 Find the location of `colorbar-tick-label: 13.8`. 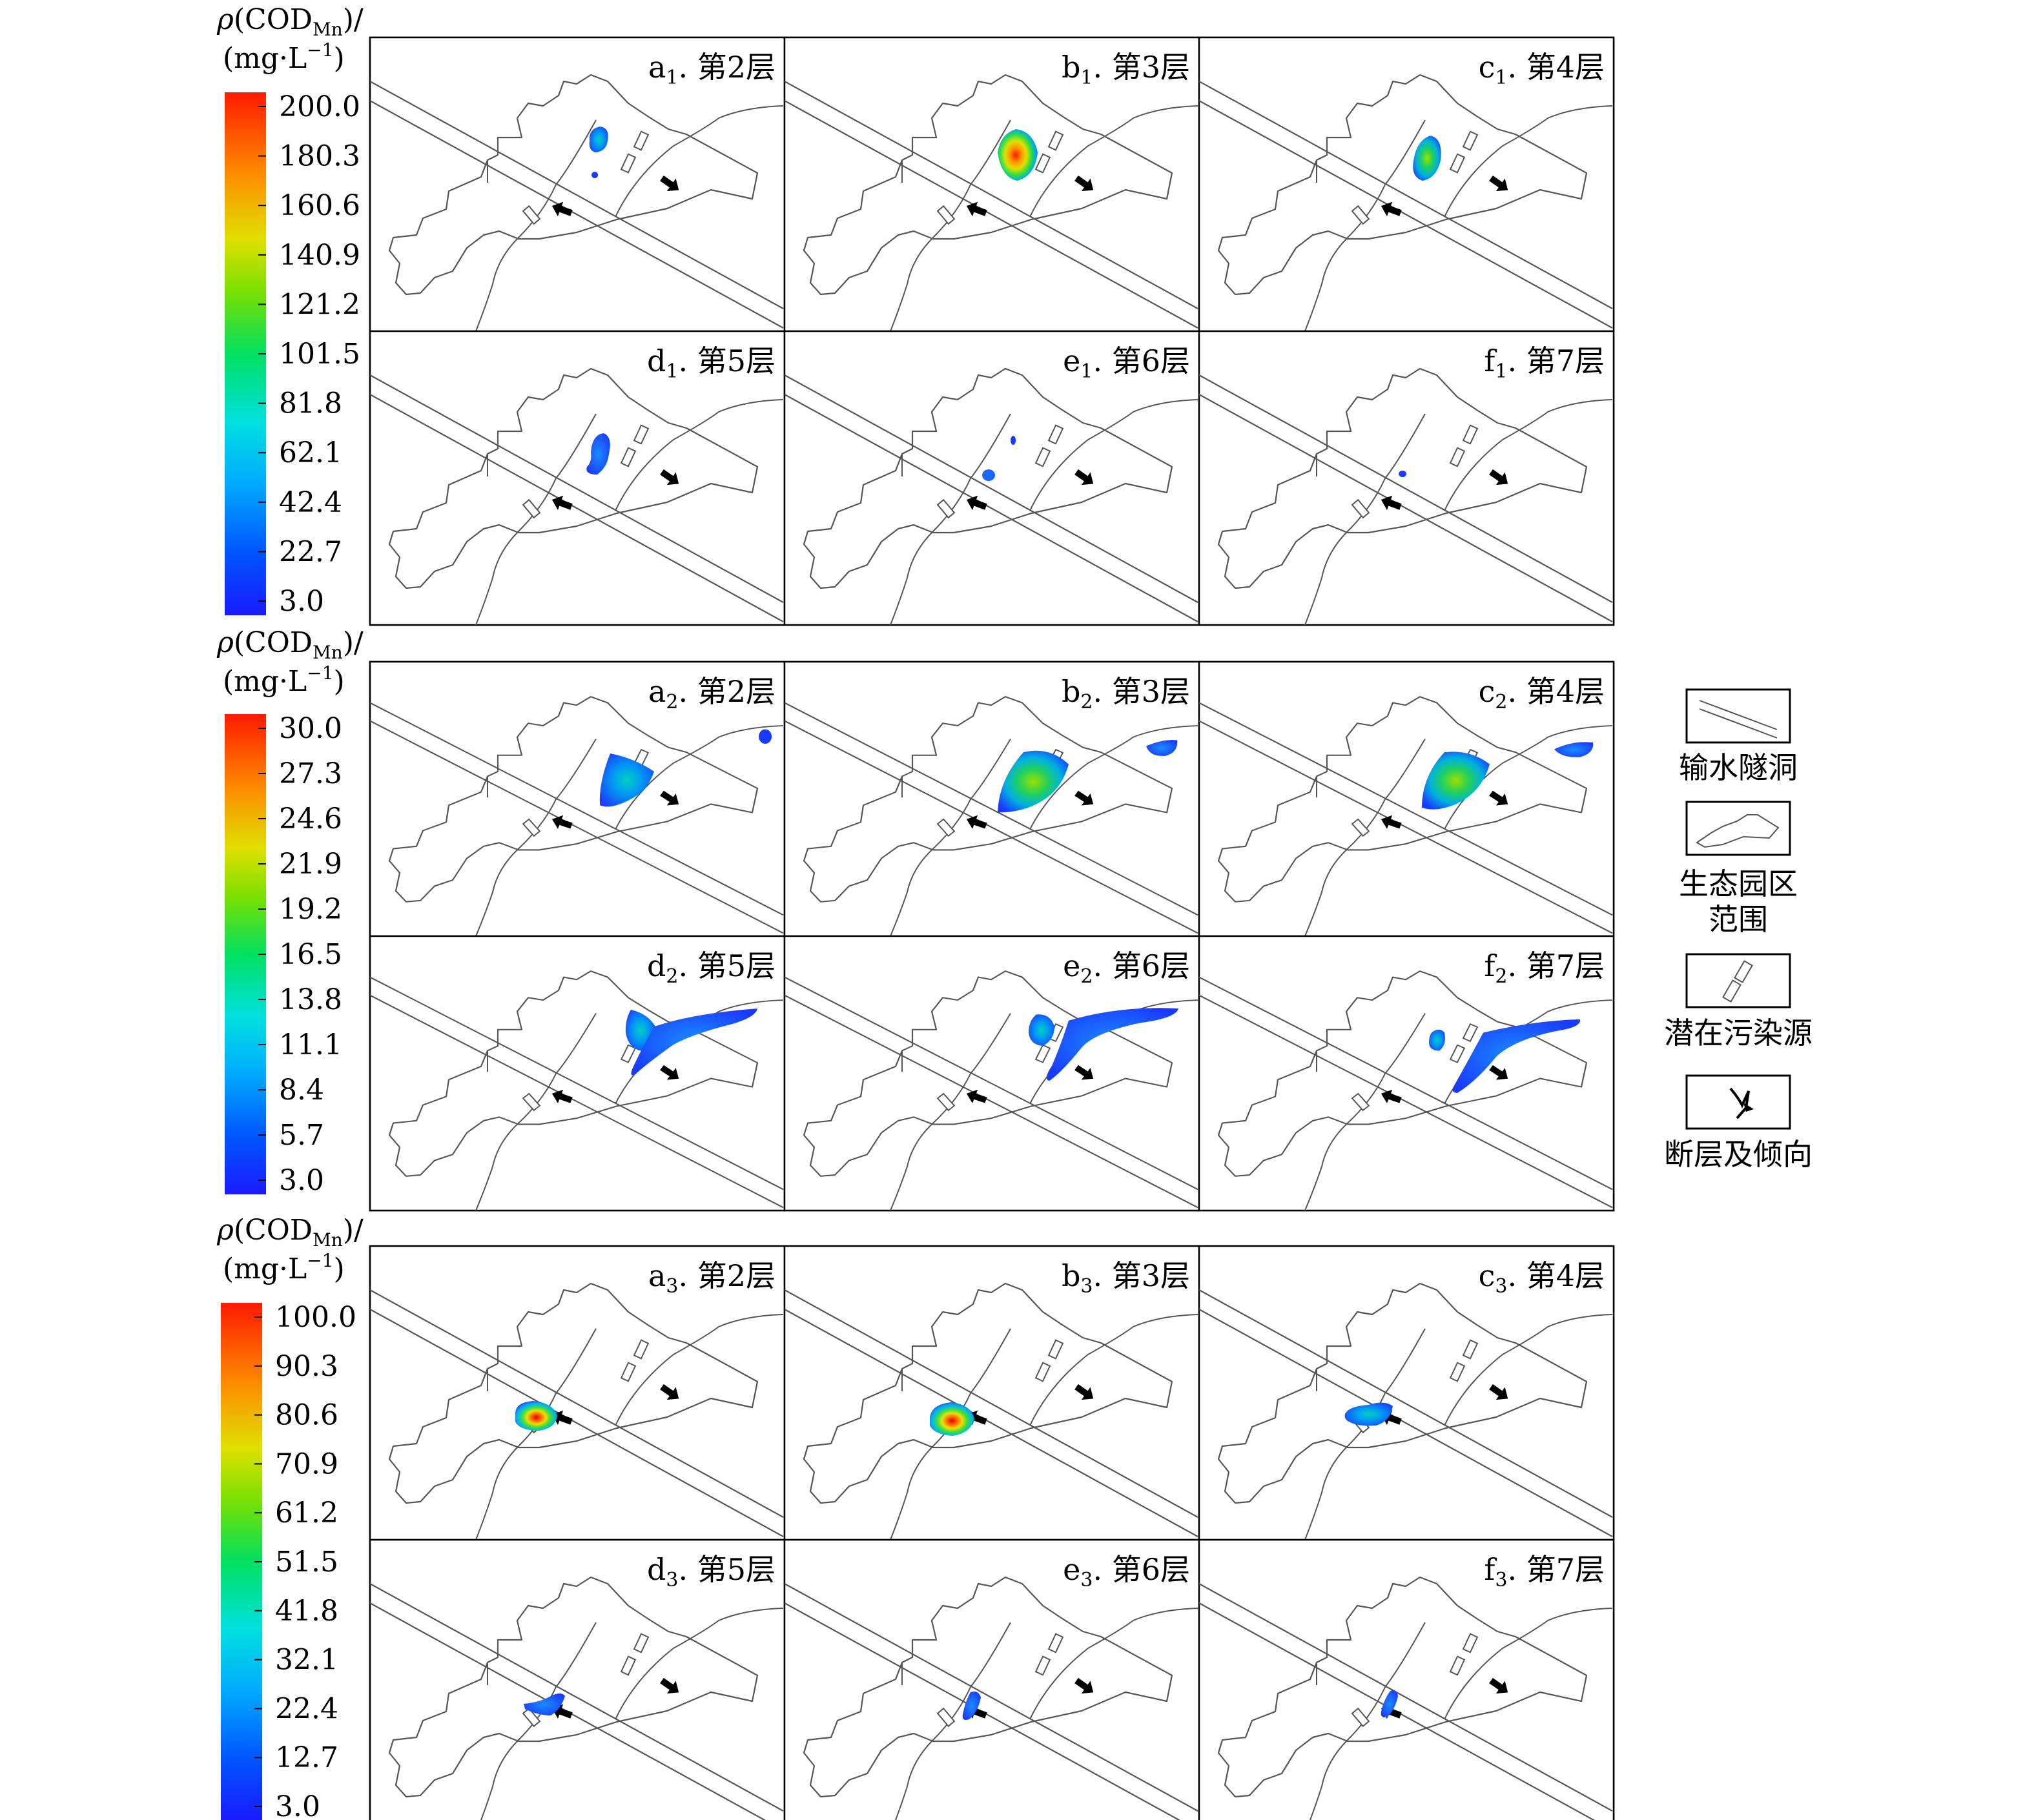

colorbar-tick-label: 13.8 is located at coordinates (310, 999).